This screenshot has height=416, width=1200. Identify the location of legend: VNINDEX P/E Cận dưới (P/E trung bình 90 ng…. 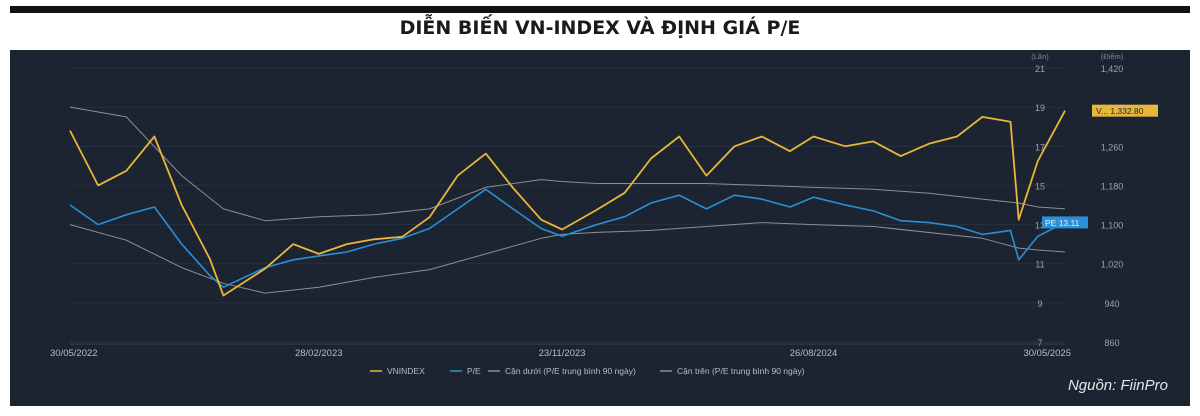
(587, 371).